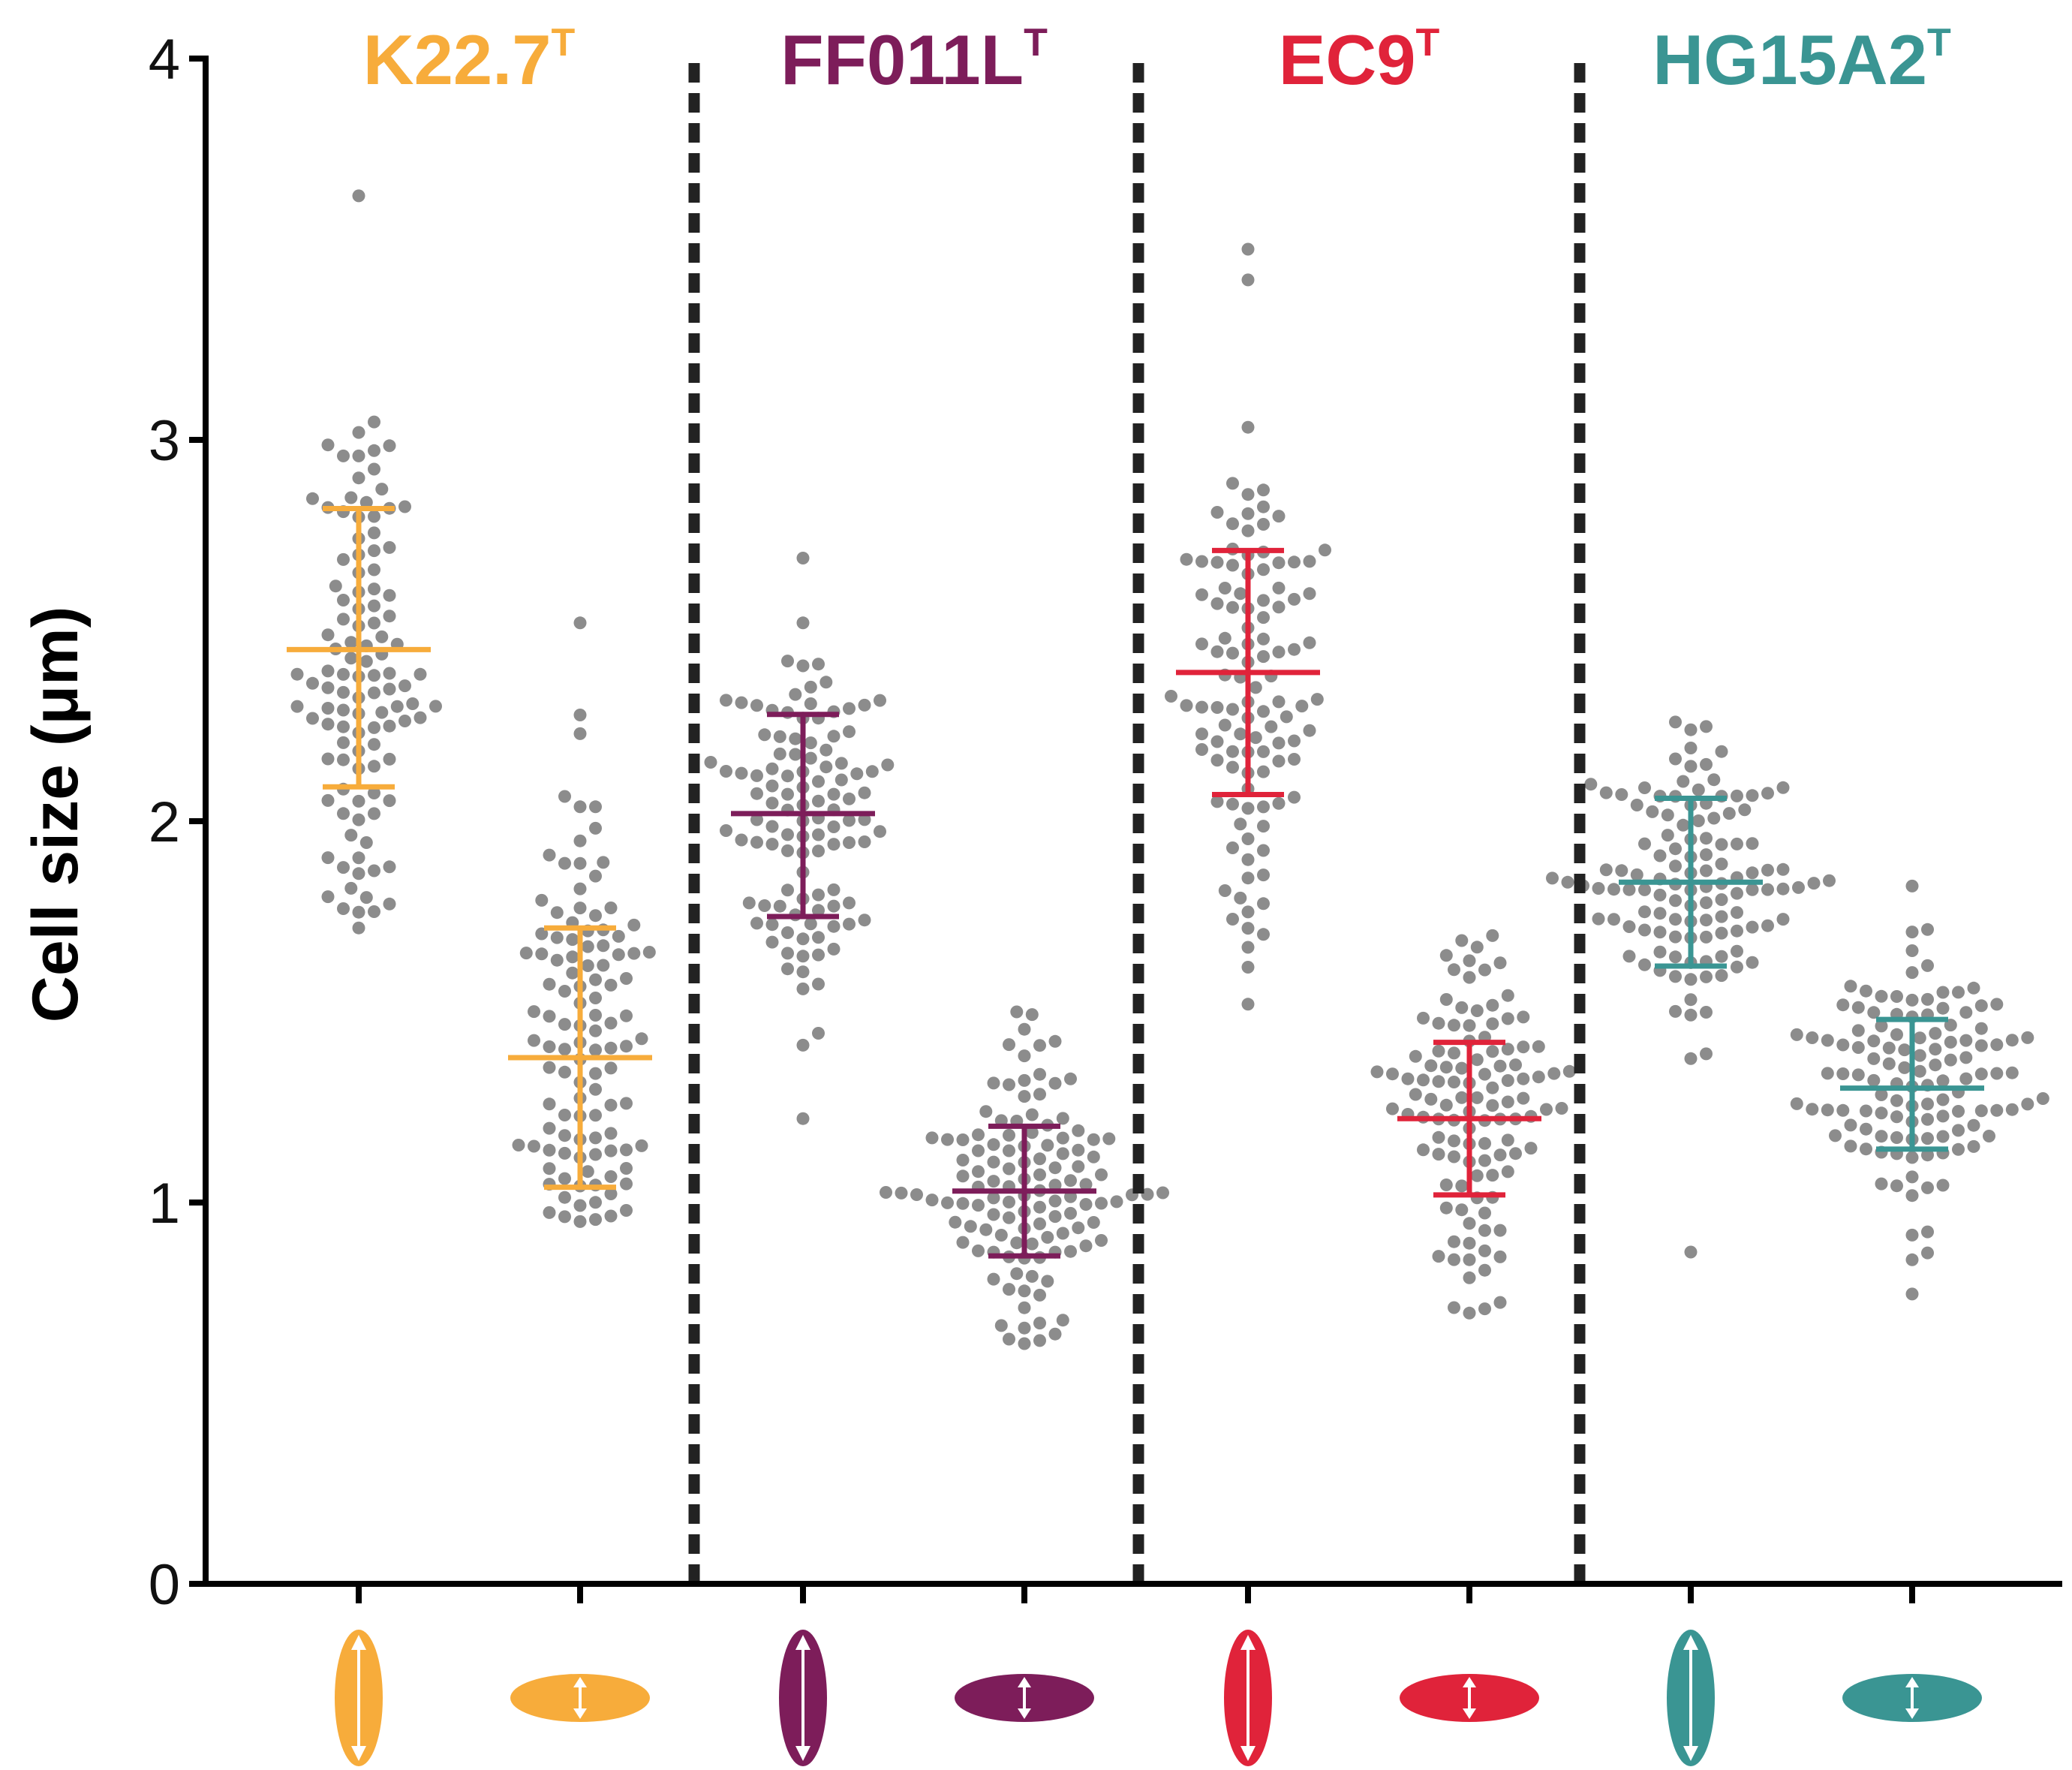  I want to click on strain-superscript: T, so click(1939, 43).